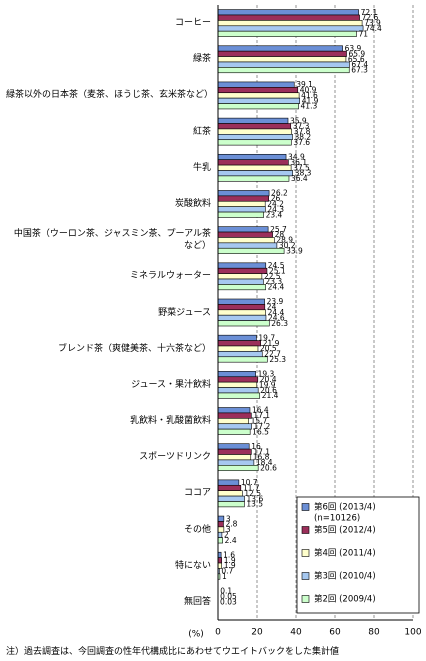 Image resolution: width=426 pixels, height=661 pixels. Describe the element at coordinates (173, 652) in the screenshot. I see `footnote: 注）過去調査は、今回調査の性年代構成比にあわせてウエイトバックをした集計値` at that location.